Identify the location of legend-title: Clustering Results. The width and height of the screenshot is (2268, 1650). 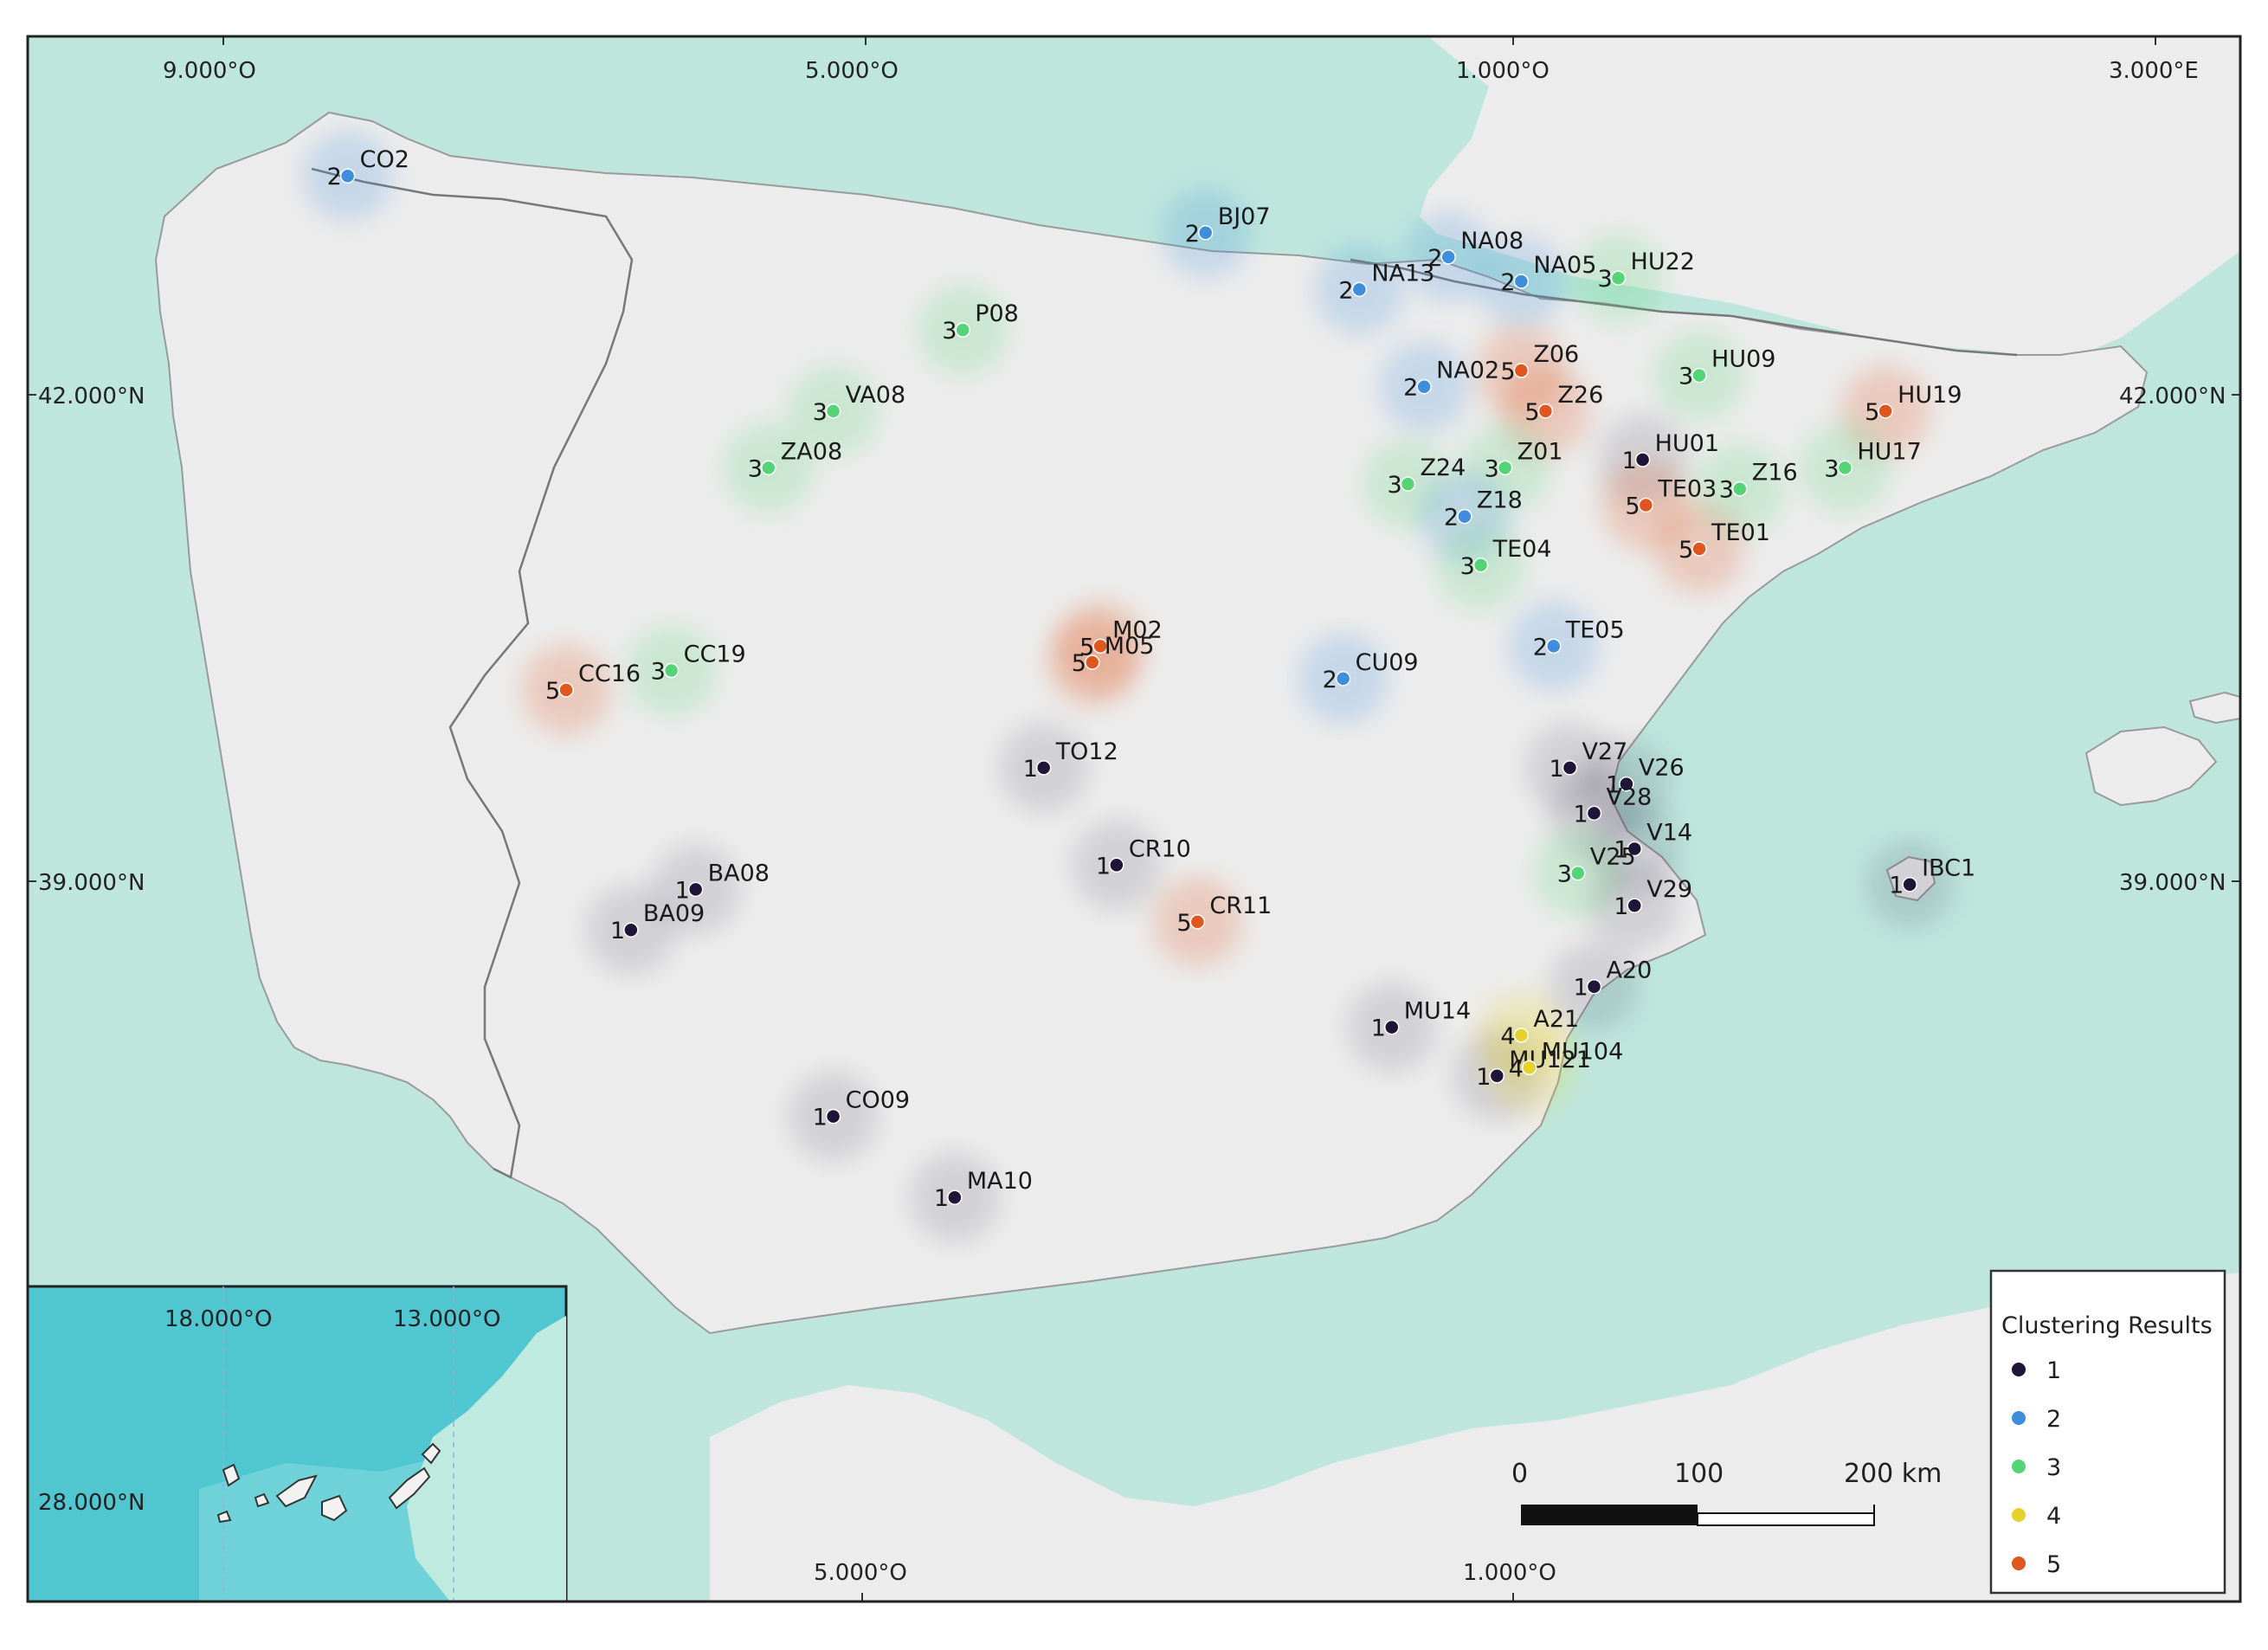
(2107, 1326).